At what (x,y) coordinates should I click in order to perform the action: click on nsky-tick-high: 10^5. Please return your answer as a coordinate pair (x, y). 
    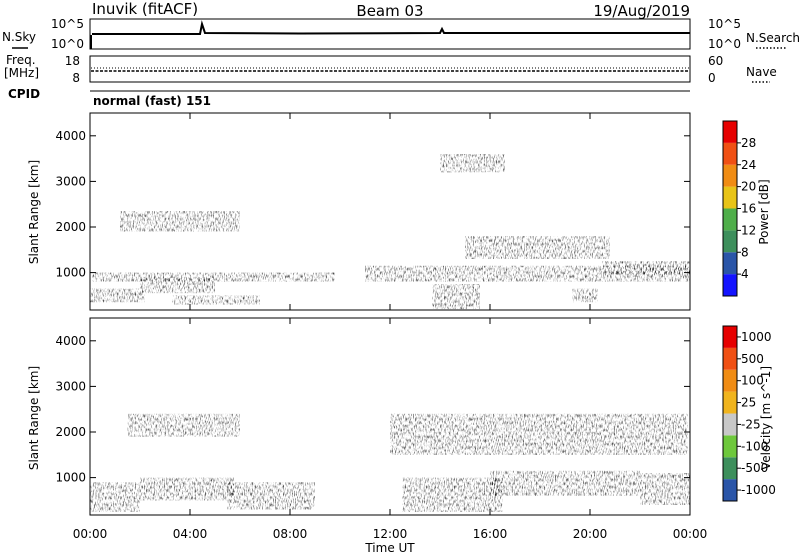
    Looking at the image, I should click on (67, 24).